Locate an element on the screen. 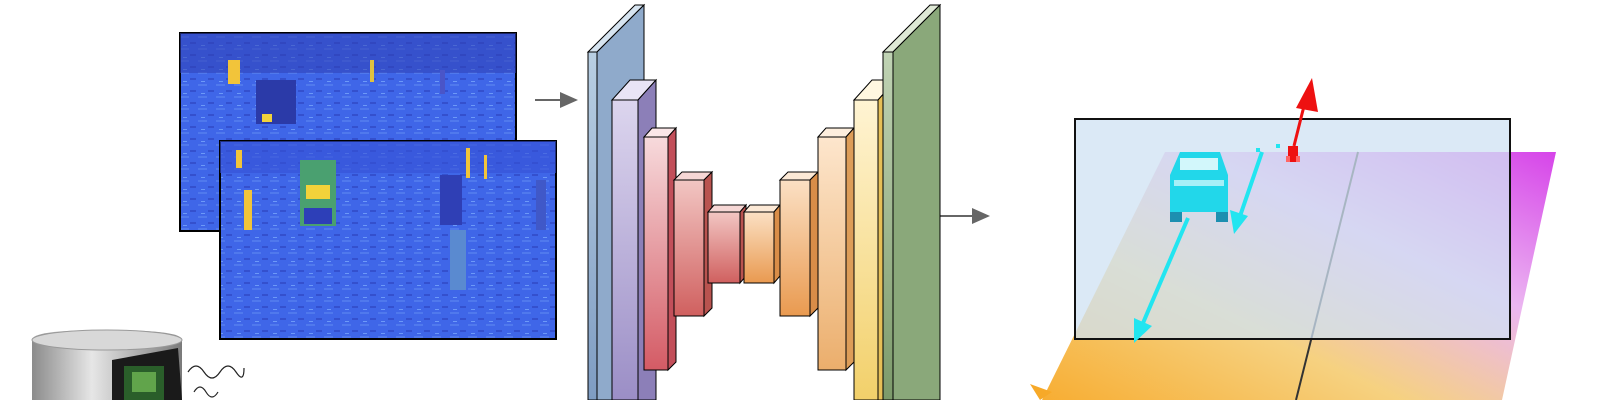 This screenshot has width=1600, height=400. lidar-sensor-icon is located at coordinates (107, 364).